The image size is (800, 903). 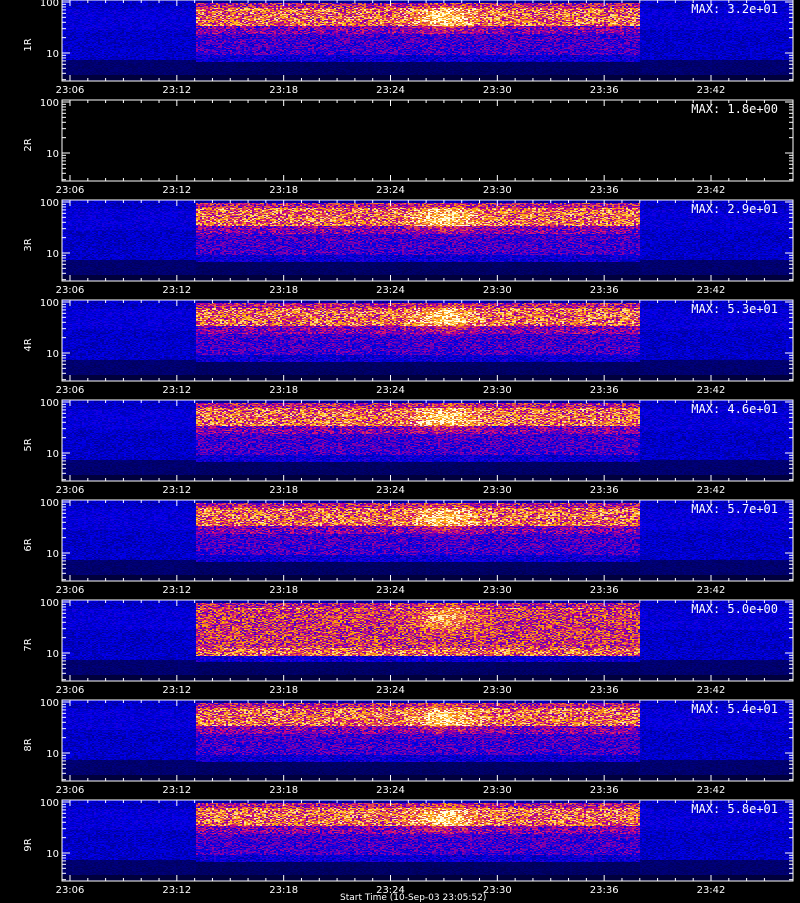 I want to click on spectrogram-9r, so click(x=427, y=840).